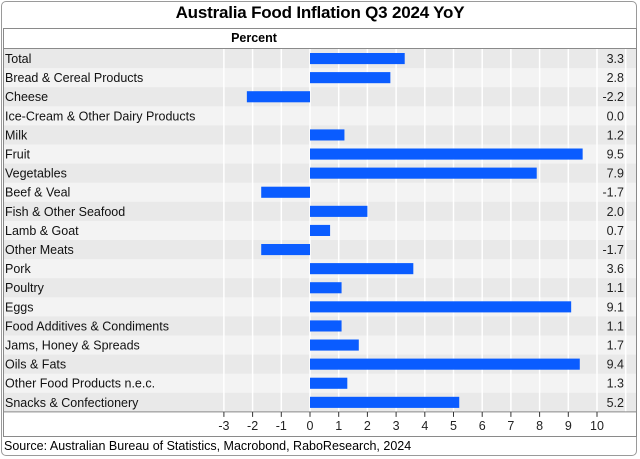 The width and height of the screenshot is (640, 459). I want to click on category-label: Milk, so click(16, 135).